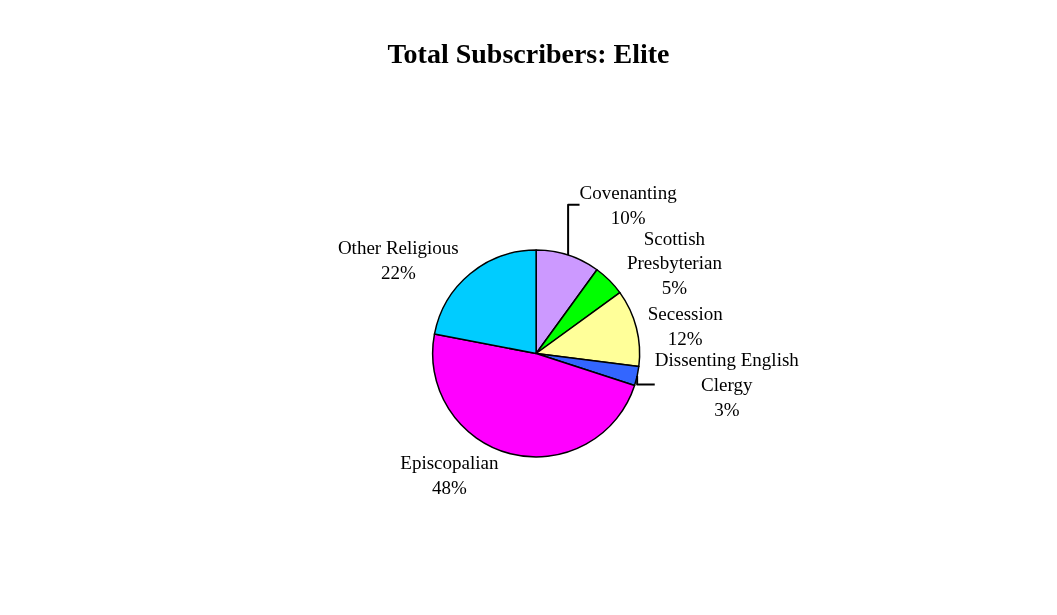 This screenshot has width=1057, height=615. What do you see at coordinates (685, 314) in the screenshot?
I see `slice-label: Secession` at bounding box center [685, 314].